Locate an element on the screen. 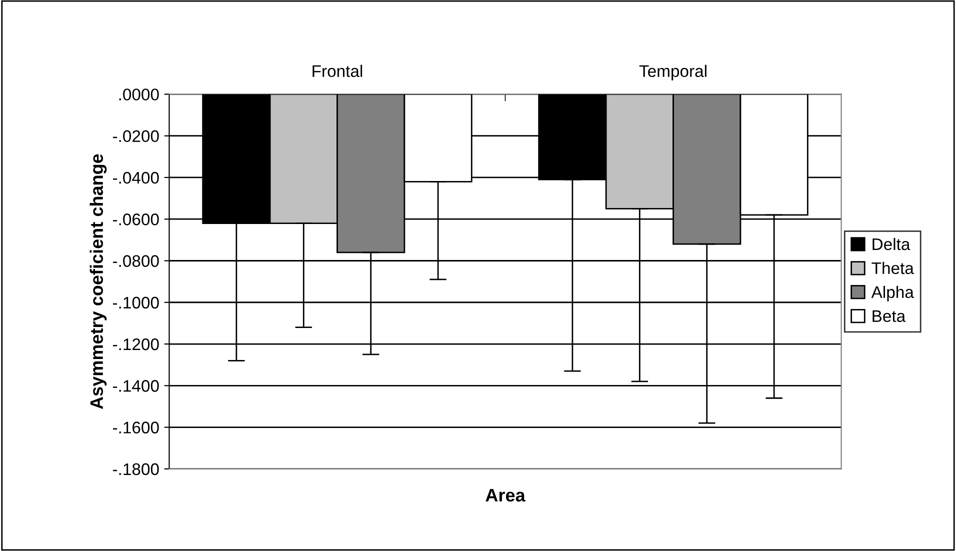 This screenshot has width=956, height=551. y-tick-label: -.0600 is located at coordinates (135, 220).